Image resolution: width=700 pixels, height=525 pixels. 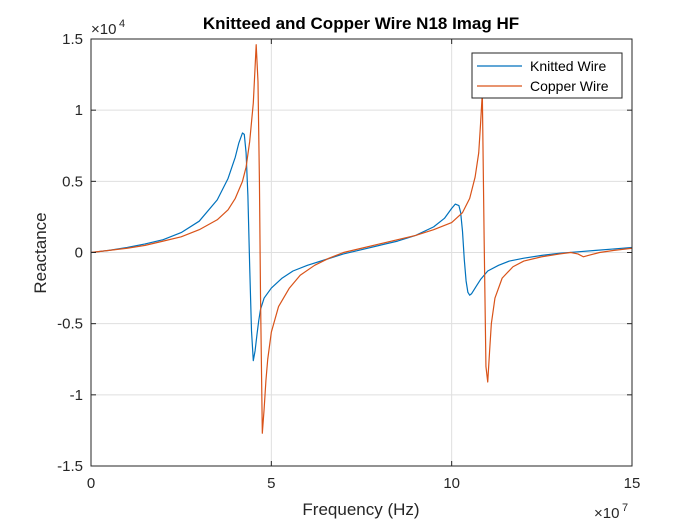 I want to click on legend-label-knitted-wire: Knitted Wire, so click(x=568, y=66).